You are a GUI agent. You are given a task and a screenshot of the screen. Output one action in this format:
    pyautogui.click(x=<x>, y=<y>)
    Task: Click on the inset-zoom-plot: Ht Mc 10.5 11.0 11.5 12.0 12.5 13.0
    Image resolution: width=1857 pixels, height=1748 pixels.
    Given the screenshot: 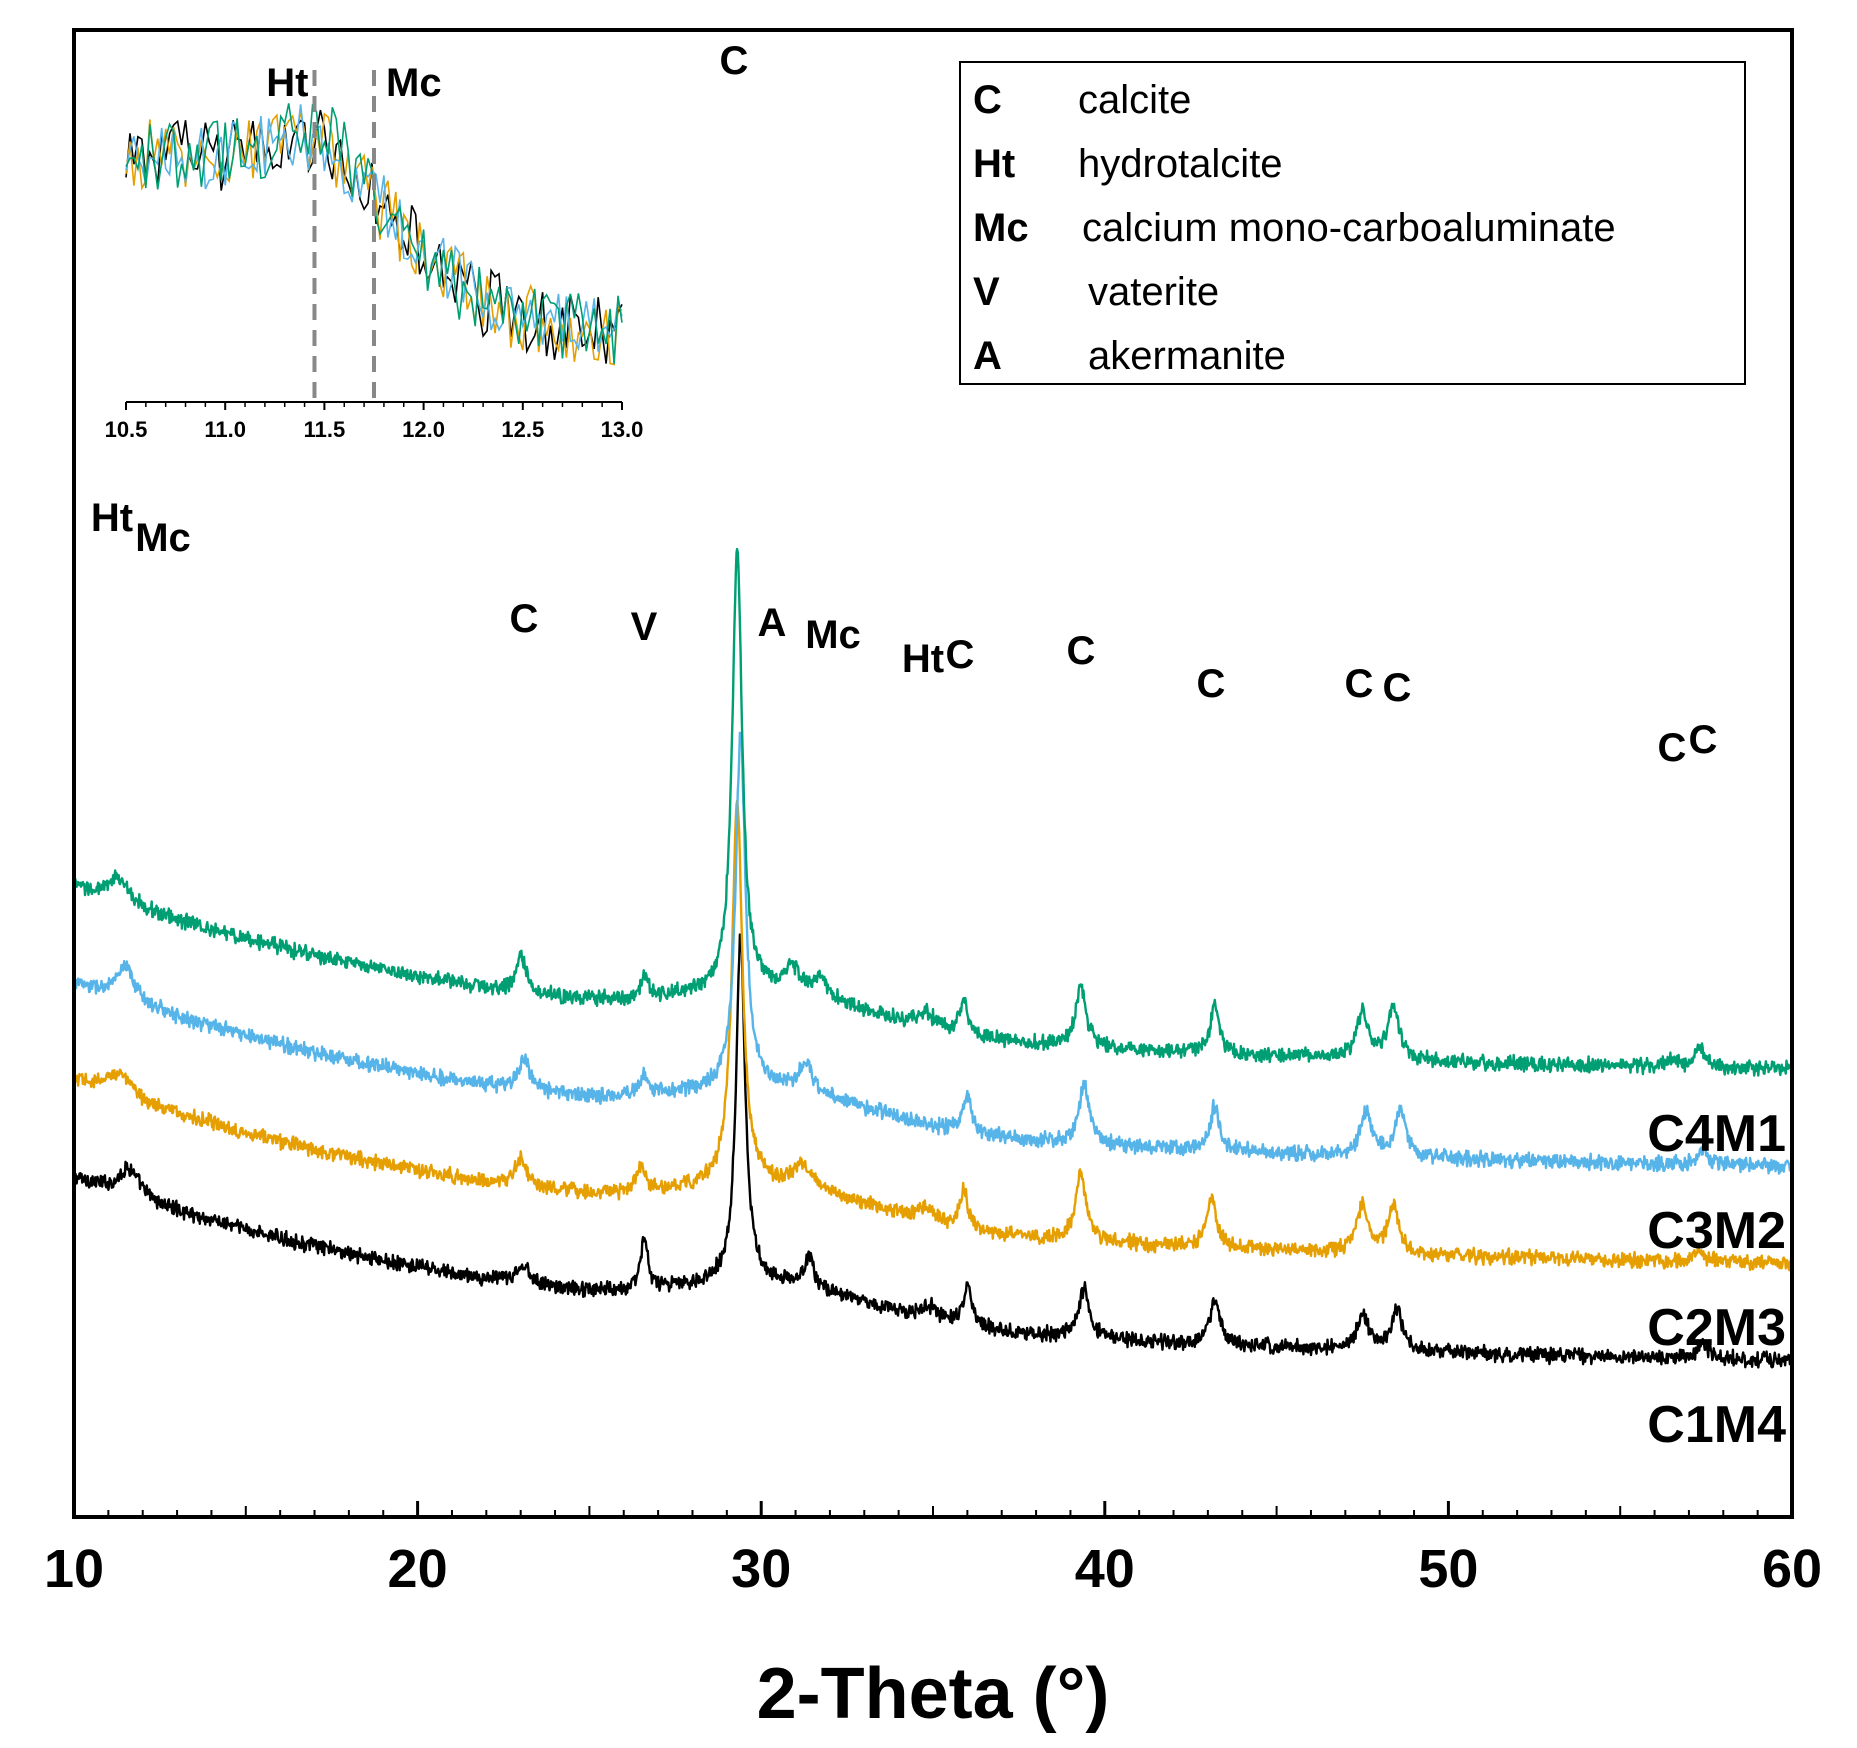 What is the action you would take?
    pyautogui.click(x=374, y=251)
    